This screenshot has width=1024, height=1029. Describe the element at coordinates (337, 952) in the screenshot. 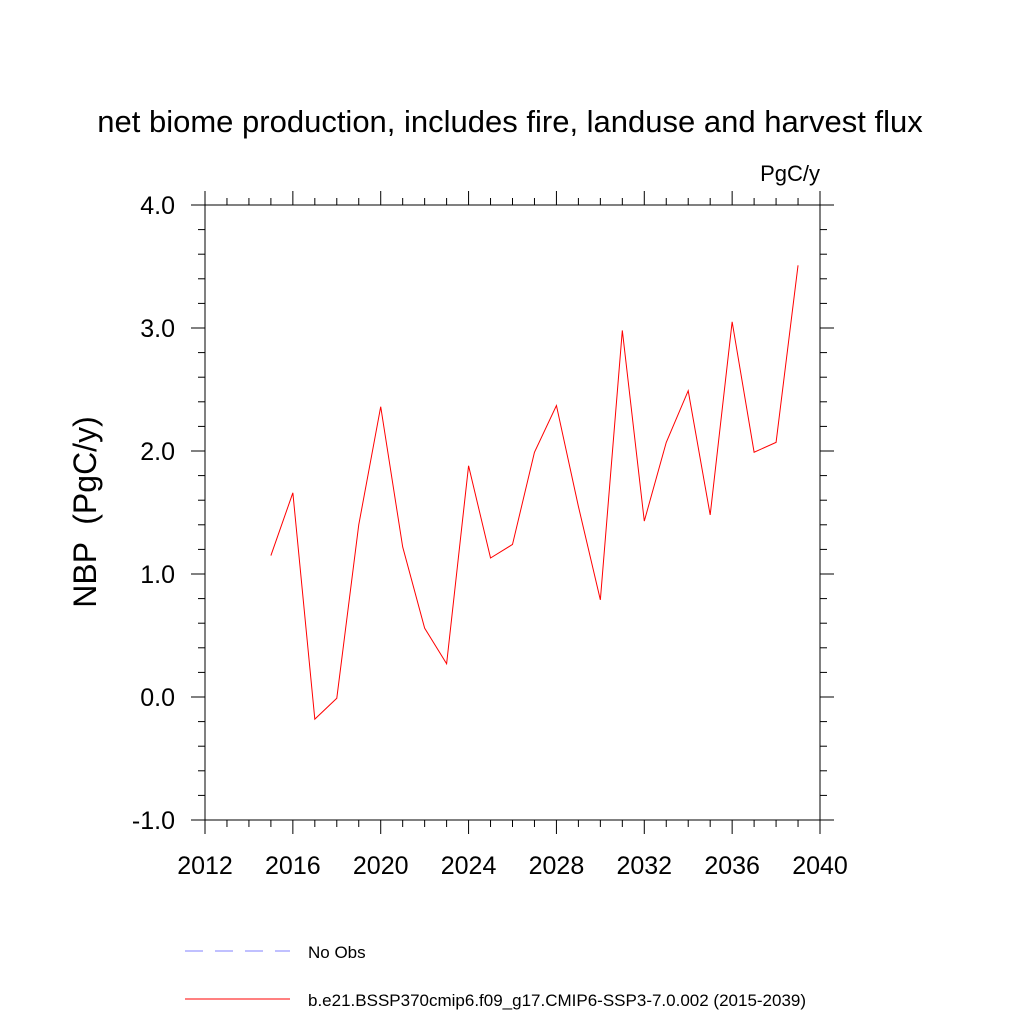

I see `legend-label: No Obs` at that location.